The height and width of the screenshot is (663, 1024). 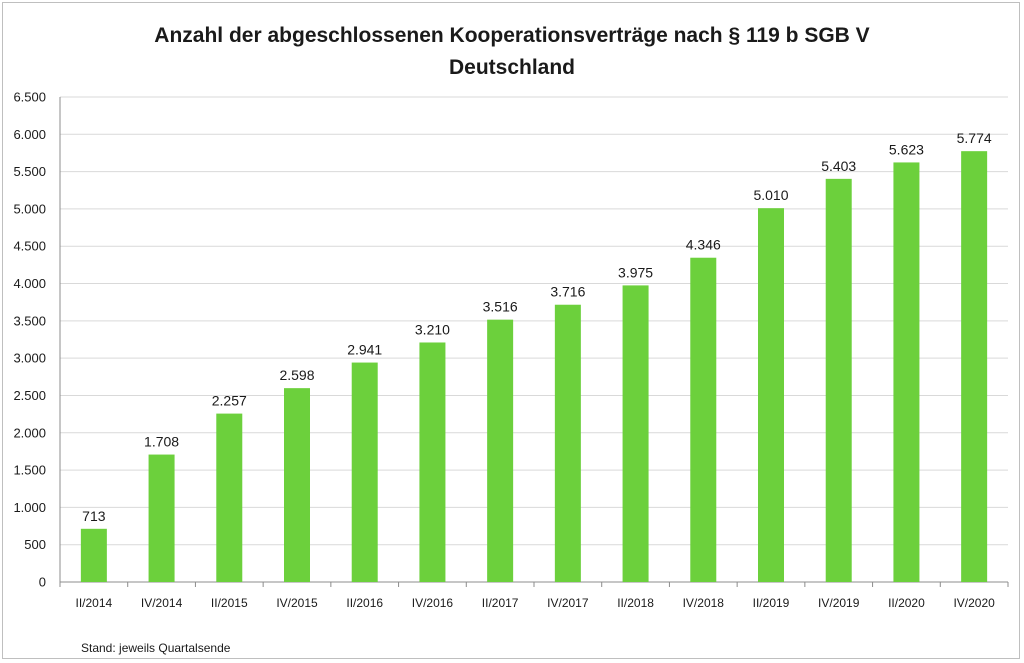 What do you see at coordinates (29, 358) in the screenshot?
I see `y-tick-label: 3.000` at bounding box center [29, 358].